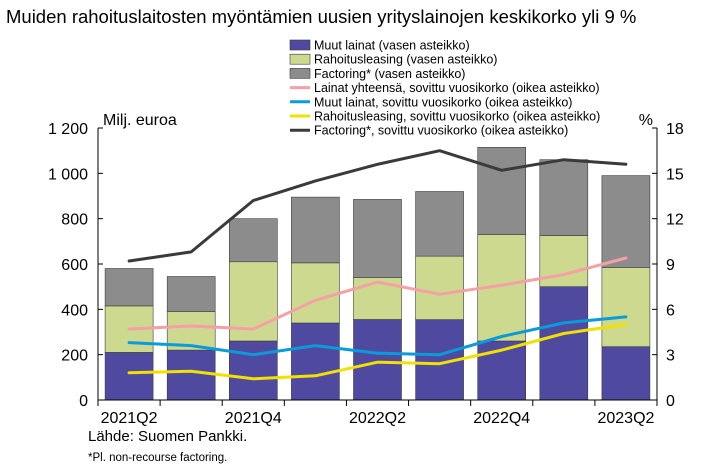  I want to click on y-left-tick-label-200: 200, so click(74, 356).